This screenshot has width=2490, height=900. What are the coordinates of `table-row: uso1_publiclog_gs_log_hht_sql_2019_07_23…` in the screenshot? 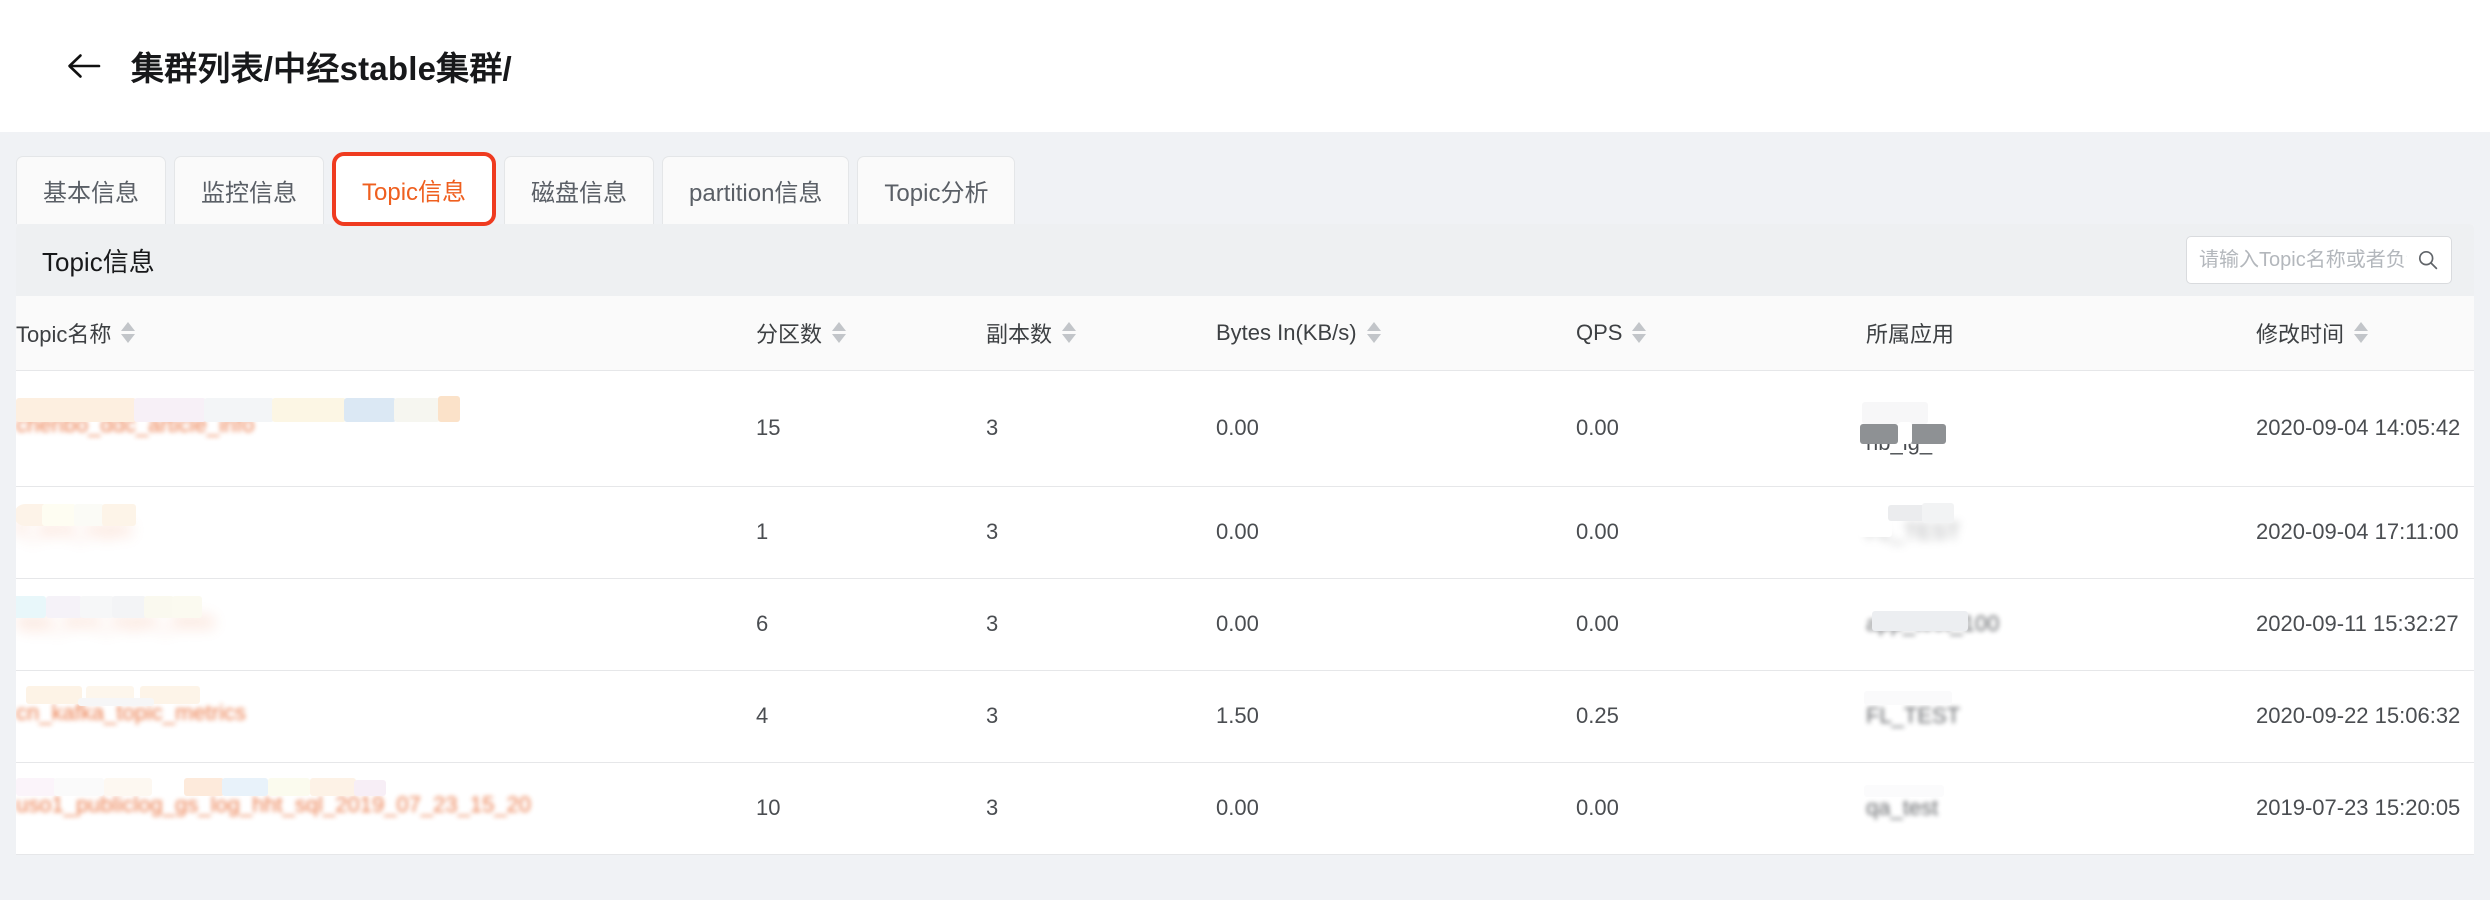 It's located at (1245, 808).